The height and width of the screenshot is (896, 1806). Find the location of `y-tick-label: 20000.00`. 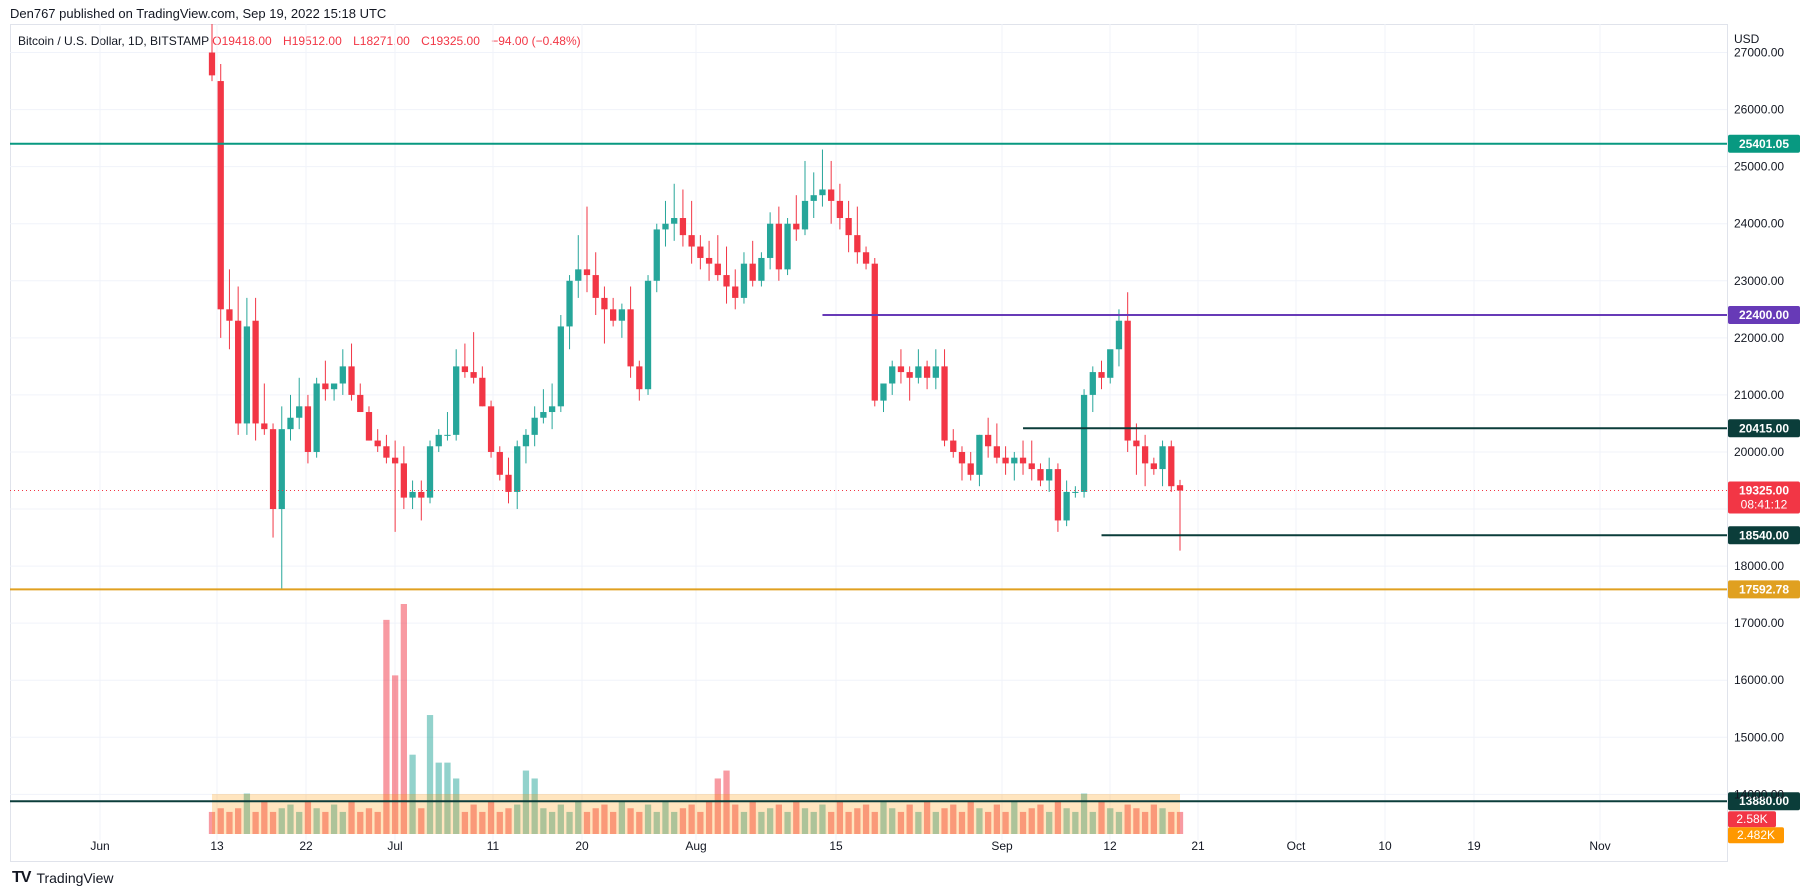

y-tick-label: 20000.00 is located at coordinates (1759, 452).